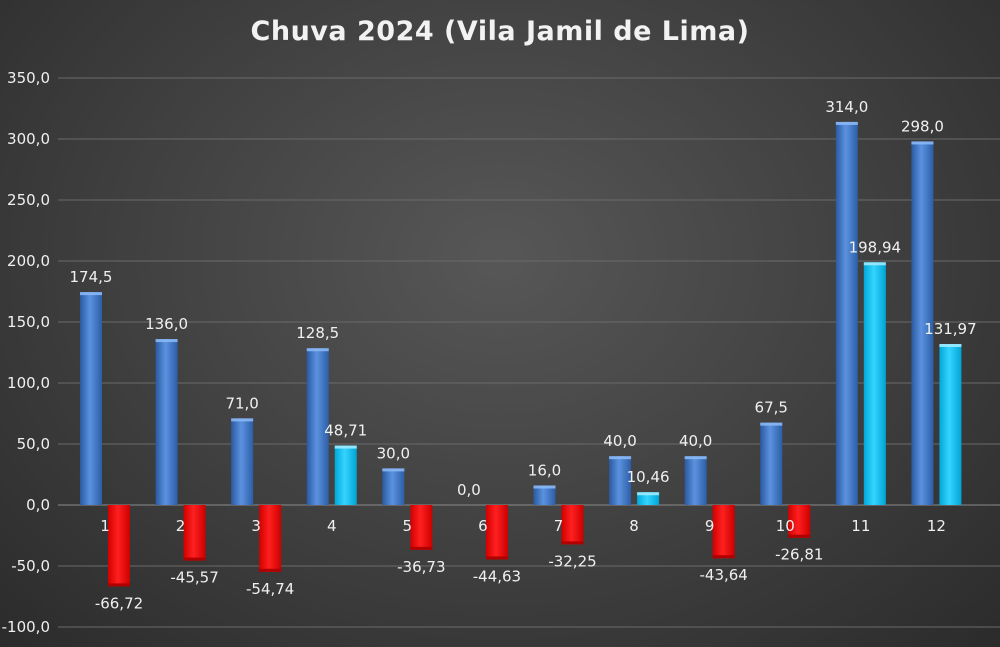  I want to click on data-label-series2: 10,46, so click(648, 477).